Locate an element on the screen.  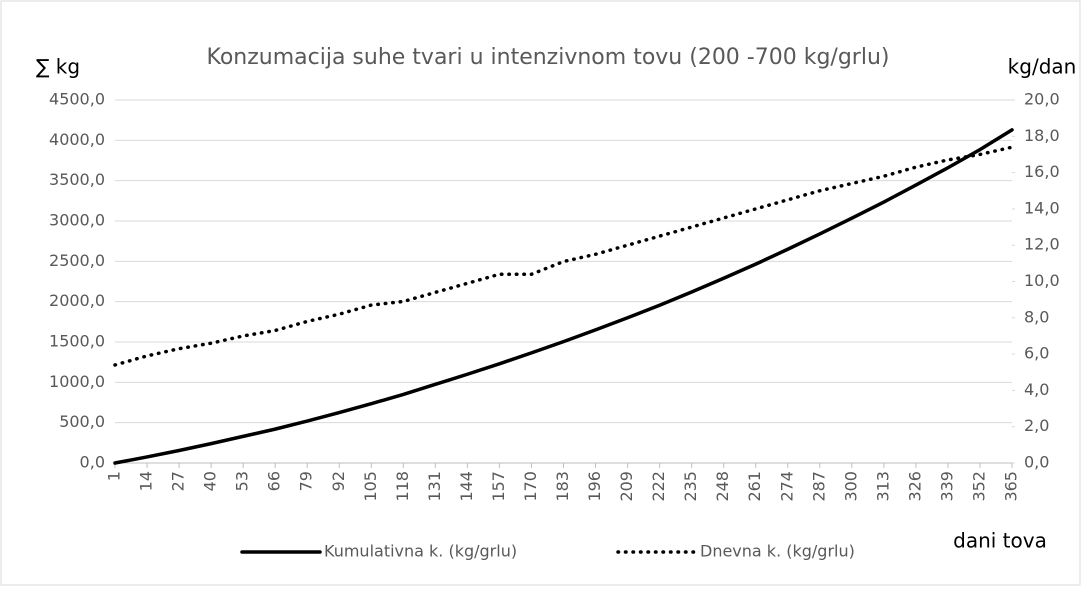
x-tick-label: 235 is located at coordinates (690, 486).